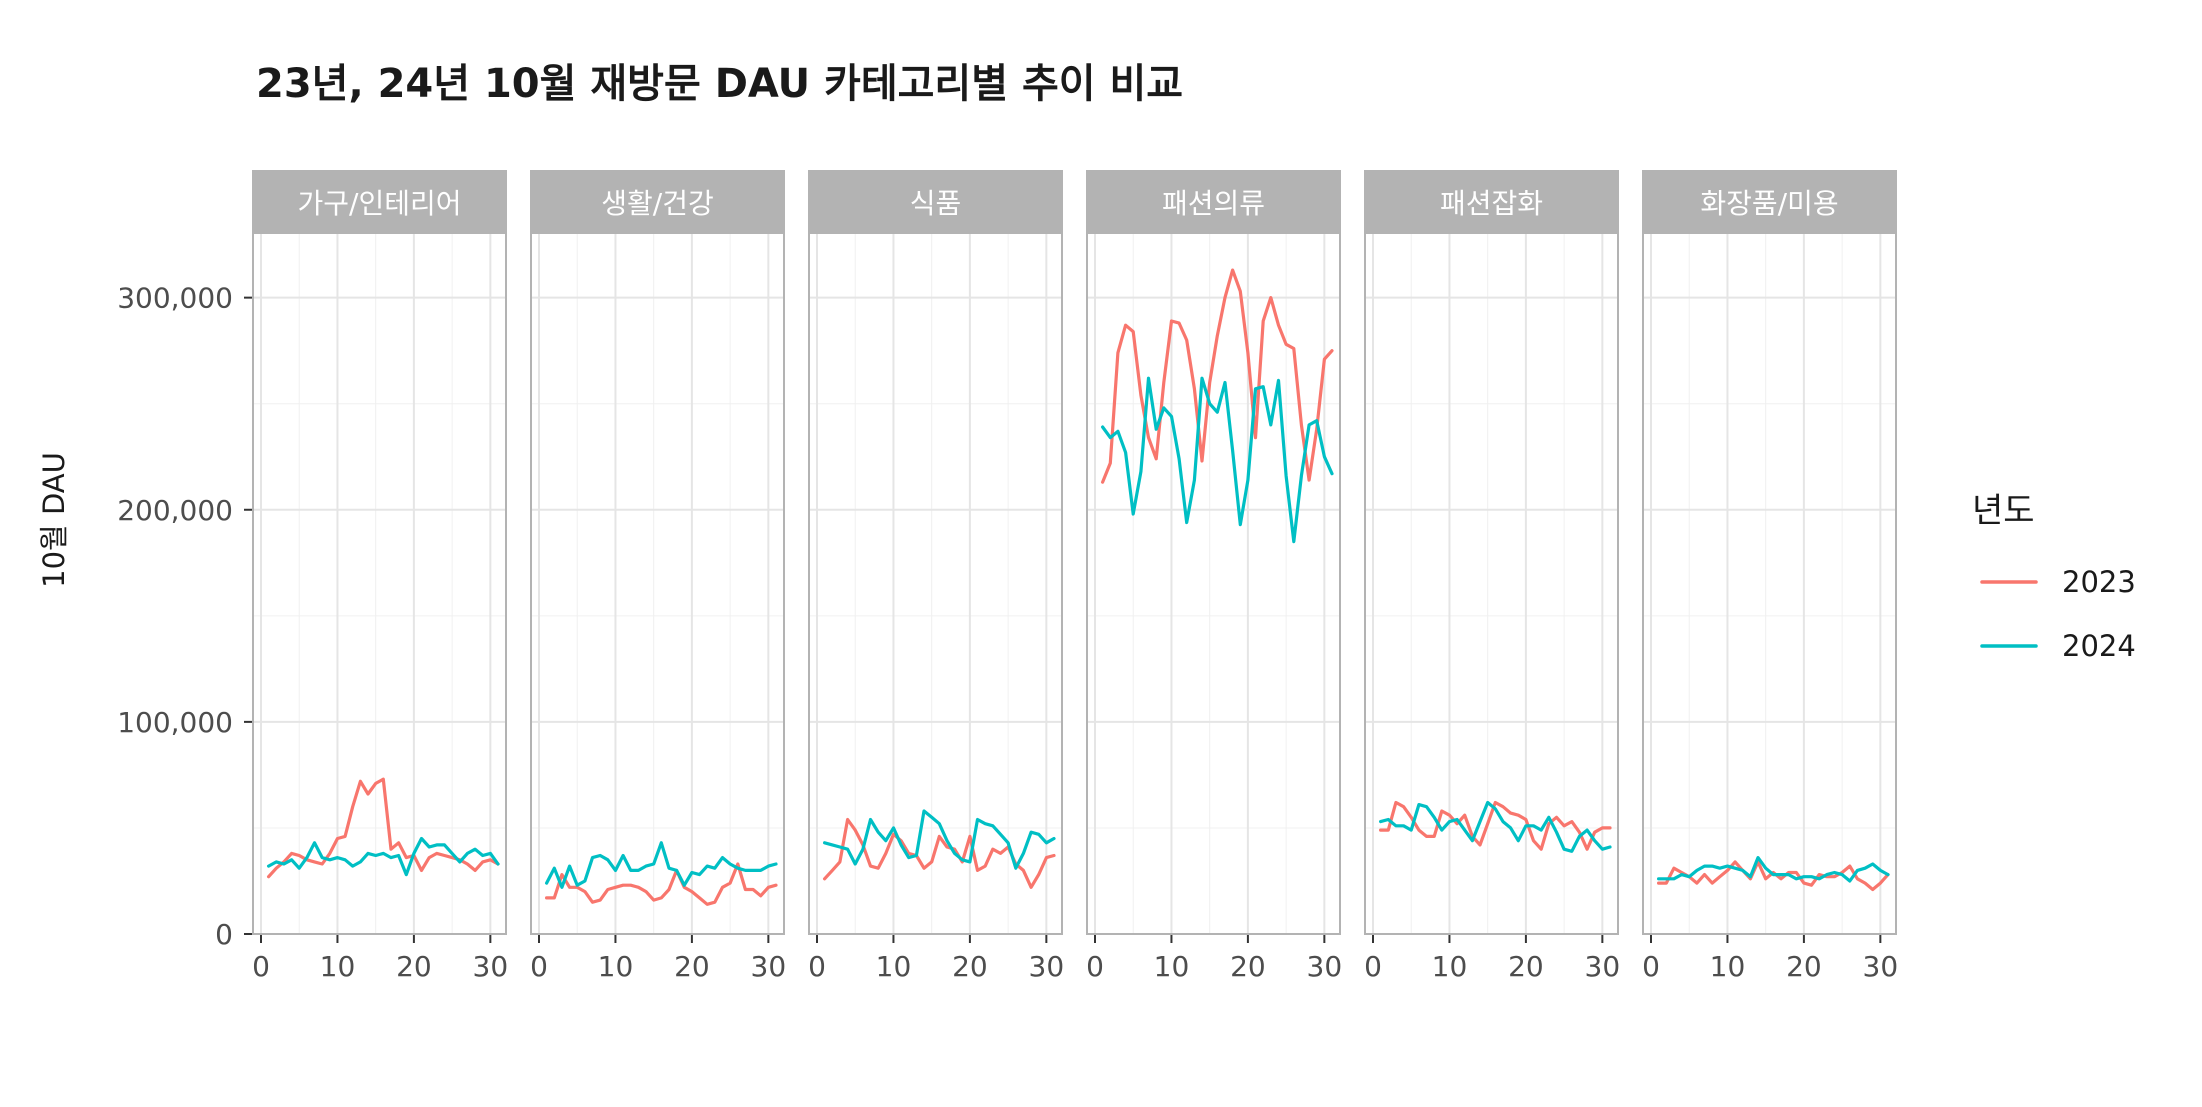 This screenshot has height=1107, width=2202. I want to click on facet-panel: 생활/건강 0 10 20 30, so click(658, 576).